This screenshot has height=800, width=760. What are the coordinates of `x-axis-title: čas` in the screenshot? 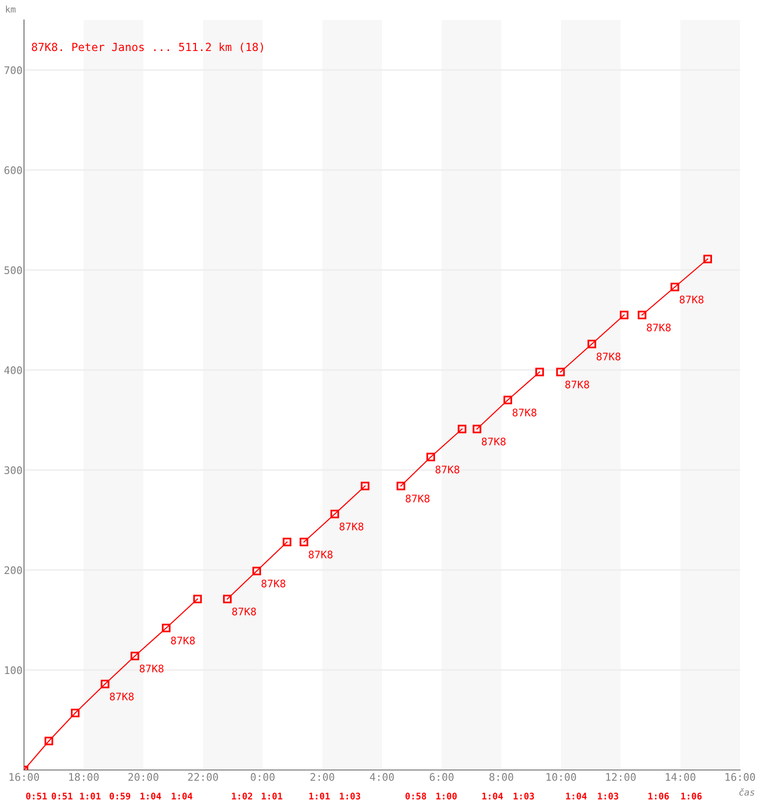 It's located at (746, 792).